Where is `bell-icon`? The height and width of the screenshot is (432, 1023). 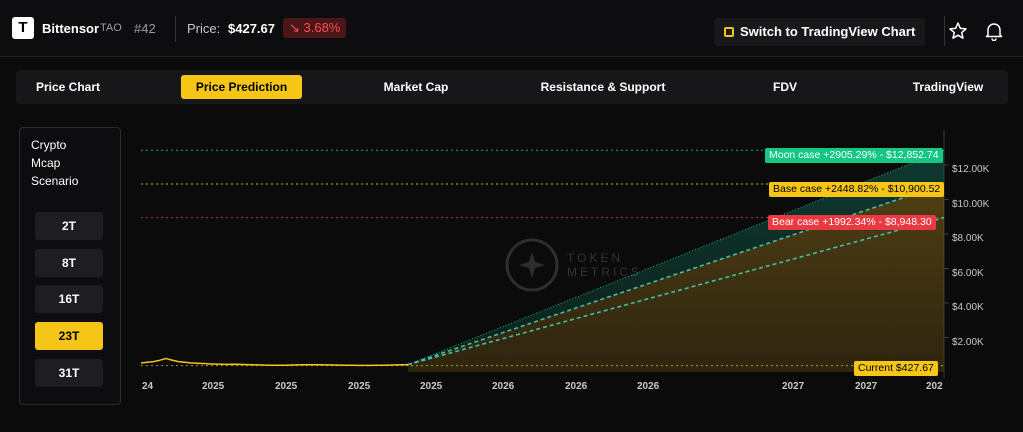 bell-icon is located at coordinates (994, 31).